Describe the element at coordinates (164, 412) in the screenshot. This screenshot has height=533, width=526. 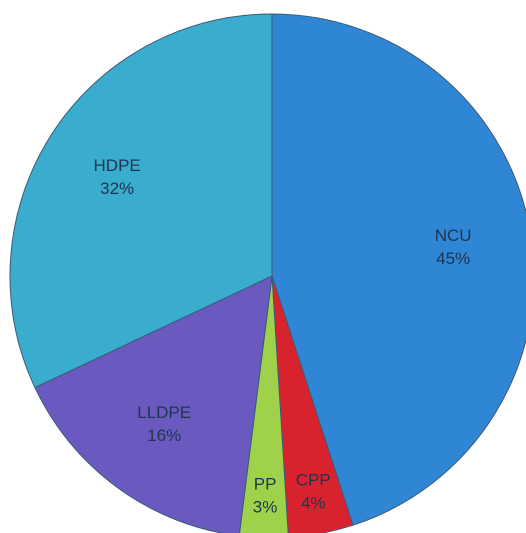
I see `slice-label: LLDPE` at that location.